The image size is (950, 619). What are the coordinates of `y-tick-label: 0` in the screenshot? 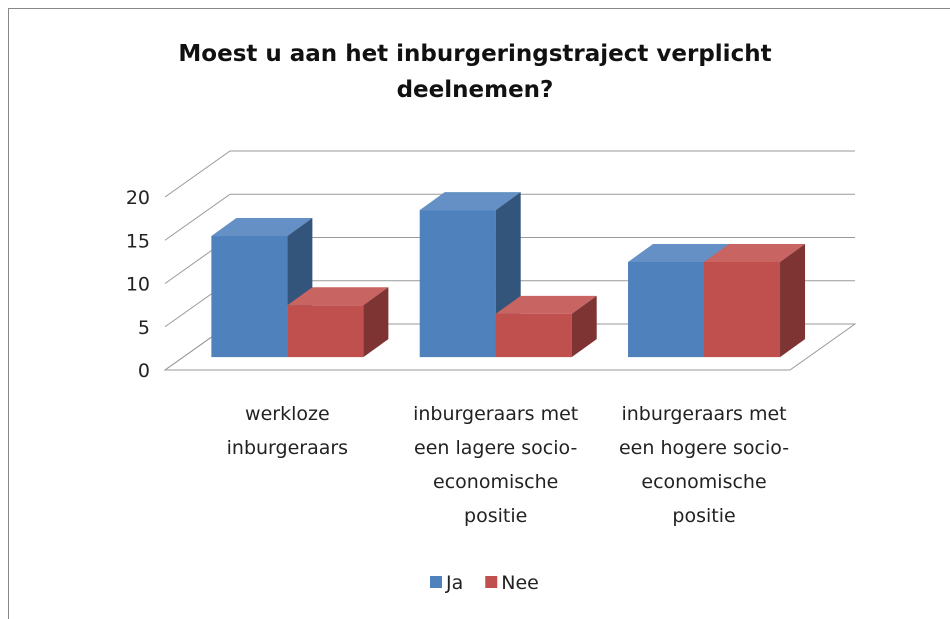 It's located at (144, 371).